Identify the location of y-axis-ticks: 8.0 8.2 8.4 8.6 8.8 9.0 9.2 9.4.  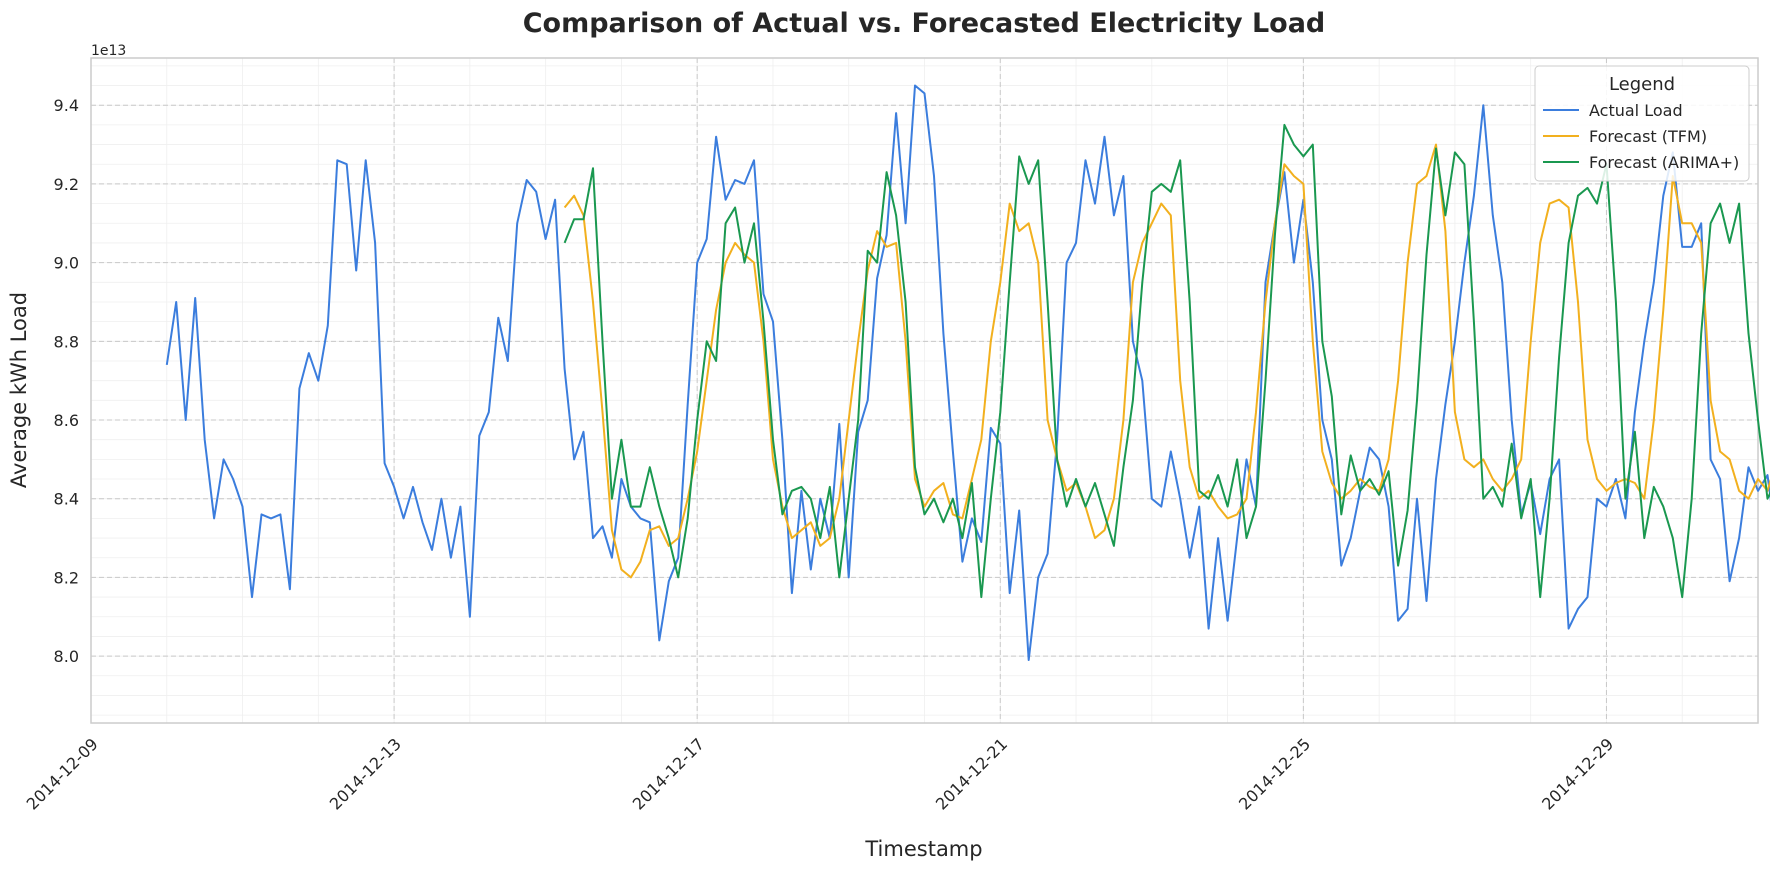
(66, 381).